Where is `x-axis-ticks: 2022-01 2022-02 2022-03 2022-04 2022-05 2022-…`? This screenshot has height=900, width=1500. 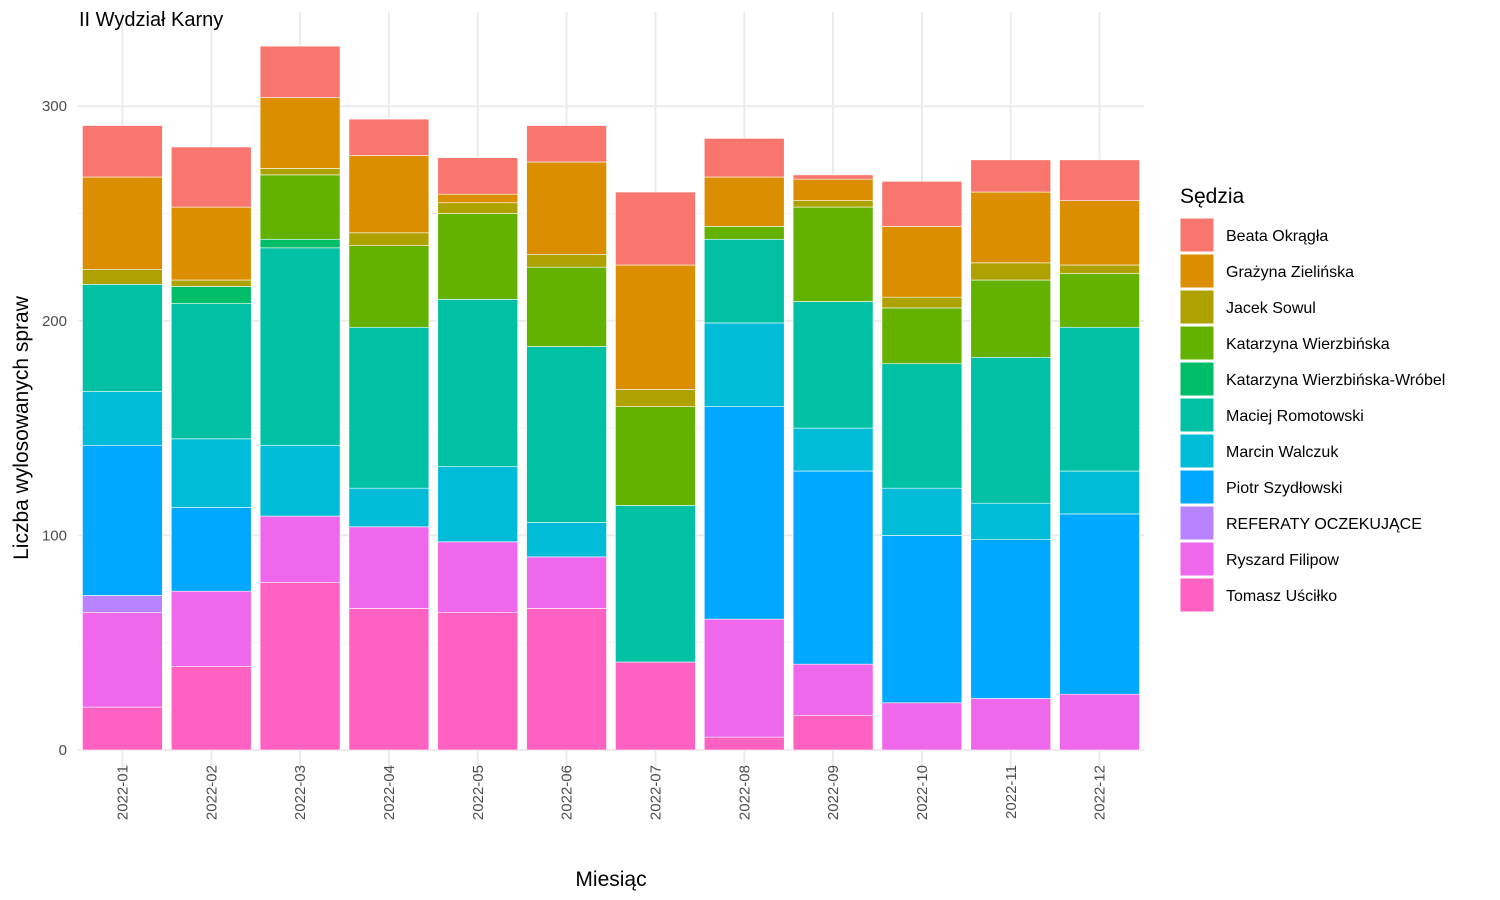 x-axis-ticks: 2022-01 2022-02 2022-03 2022-04 2022-05 2022-… is located at coordinates (611, 792).